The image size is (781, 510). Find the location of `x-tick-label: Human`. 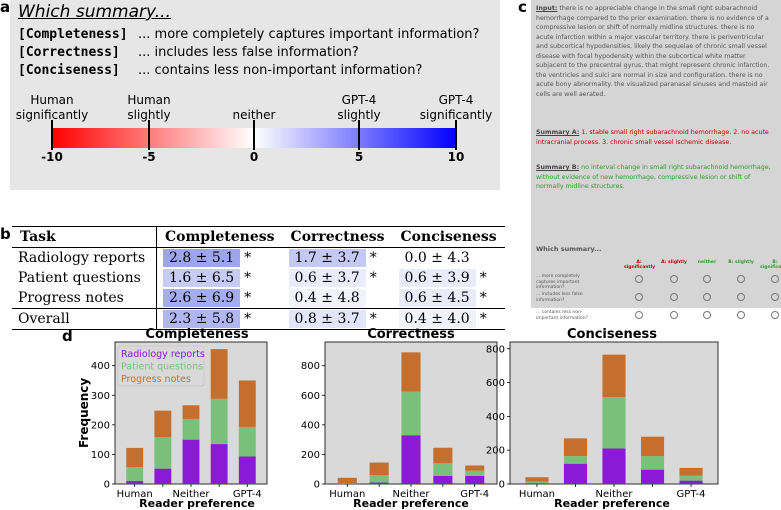

x-tick-label: Human is located at coordinates (537, 494).